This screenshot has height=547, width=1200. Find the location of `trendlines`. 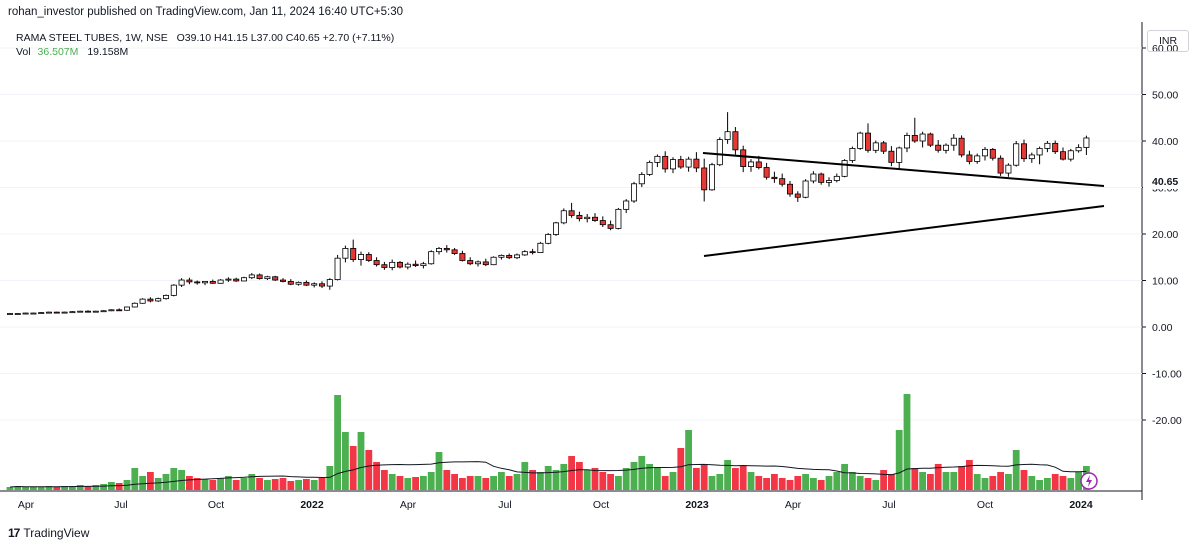

trendlines is located at coordinates (903, 204).